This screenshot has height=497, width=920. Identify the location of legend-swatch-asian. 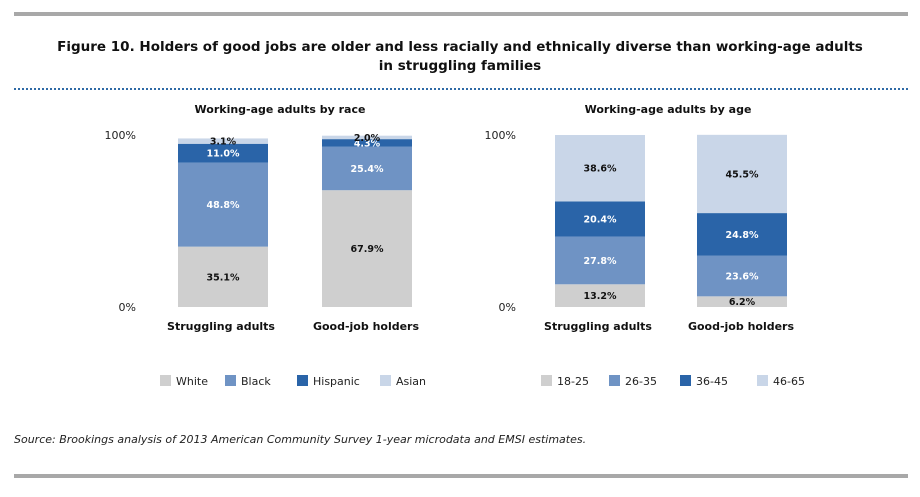
(385, 380).